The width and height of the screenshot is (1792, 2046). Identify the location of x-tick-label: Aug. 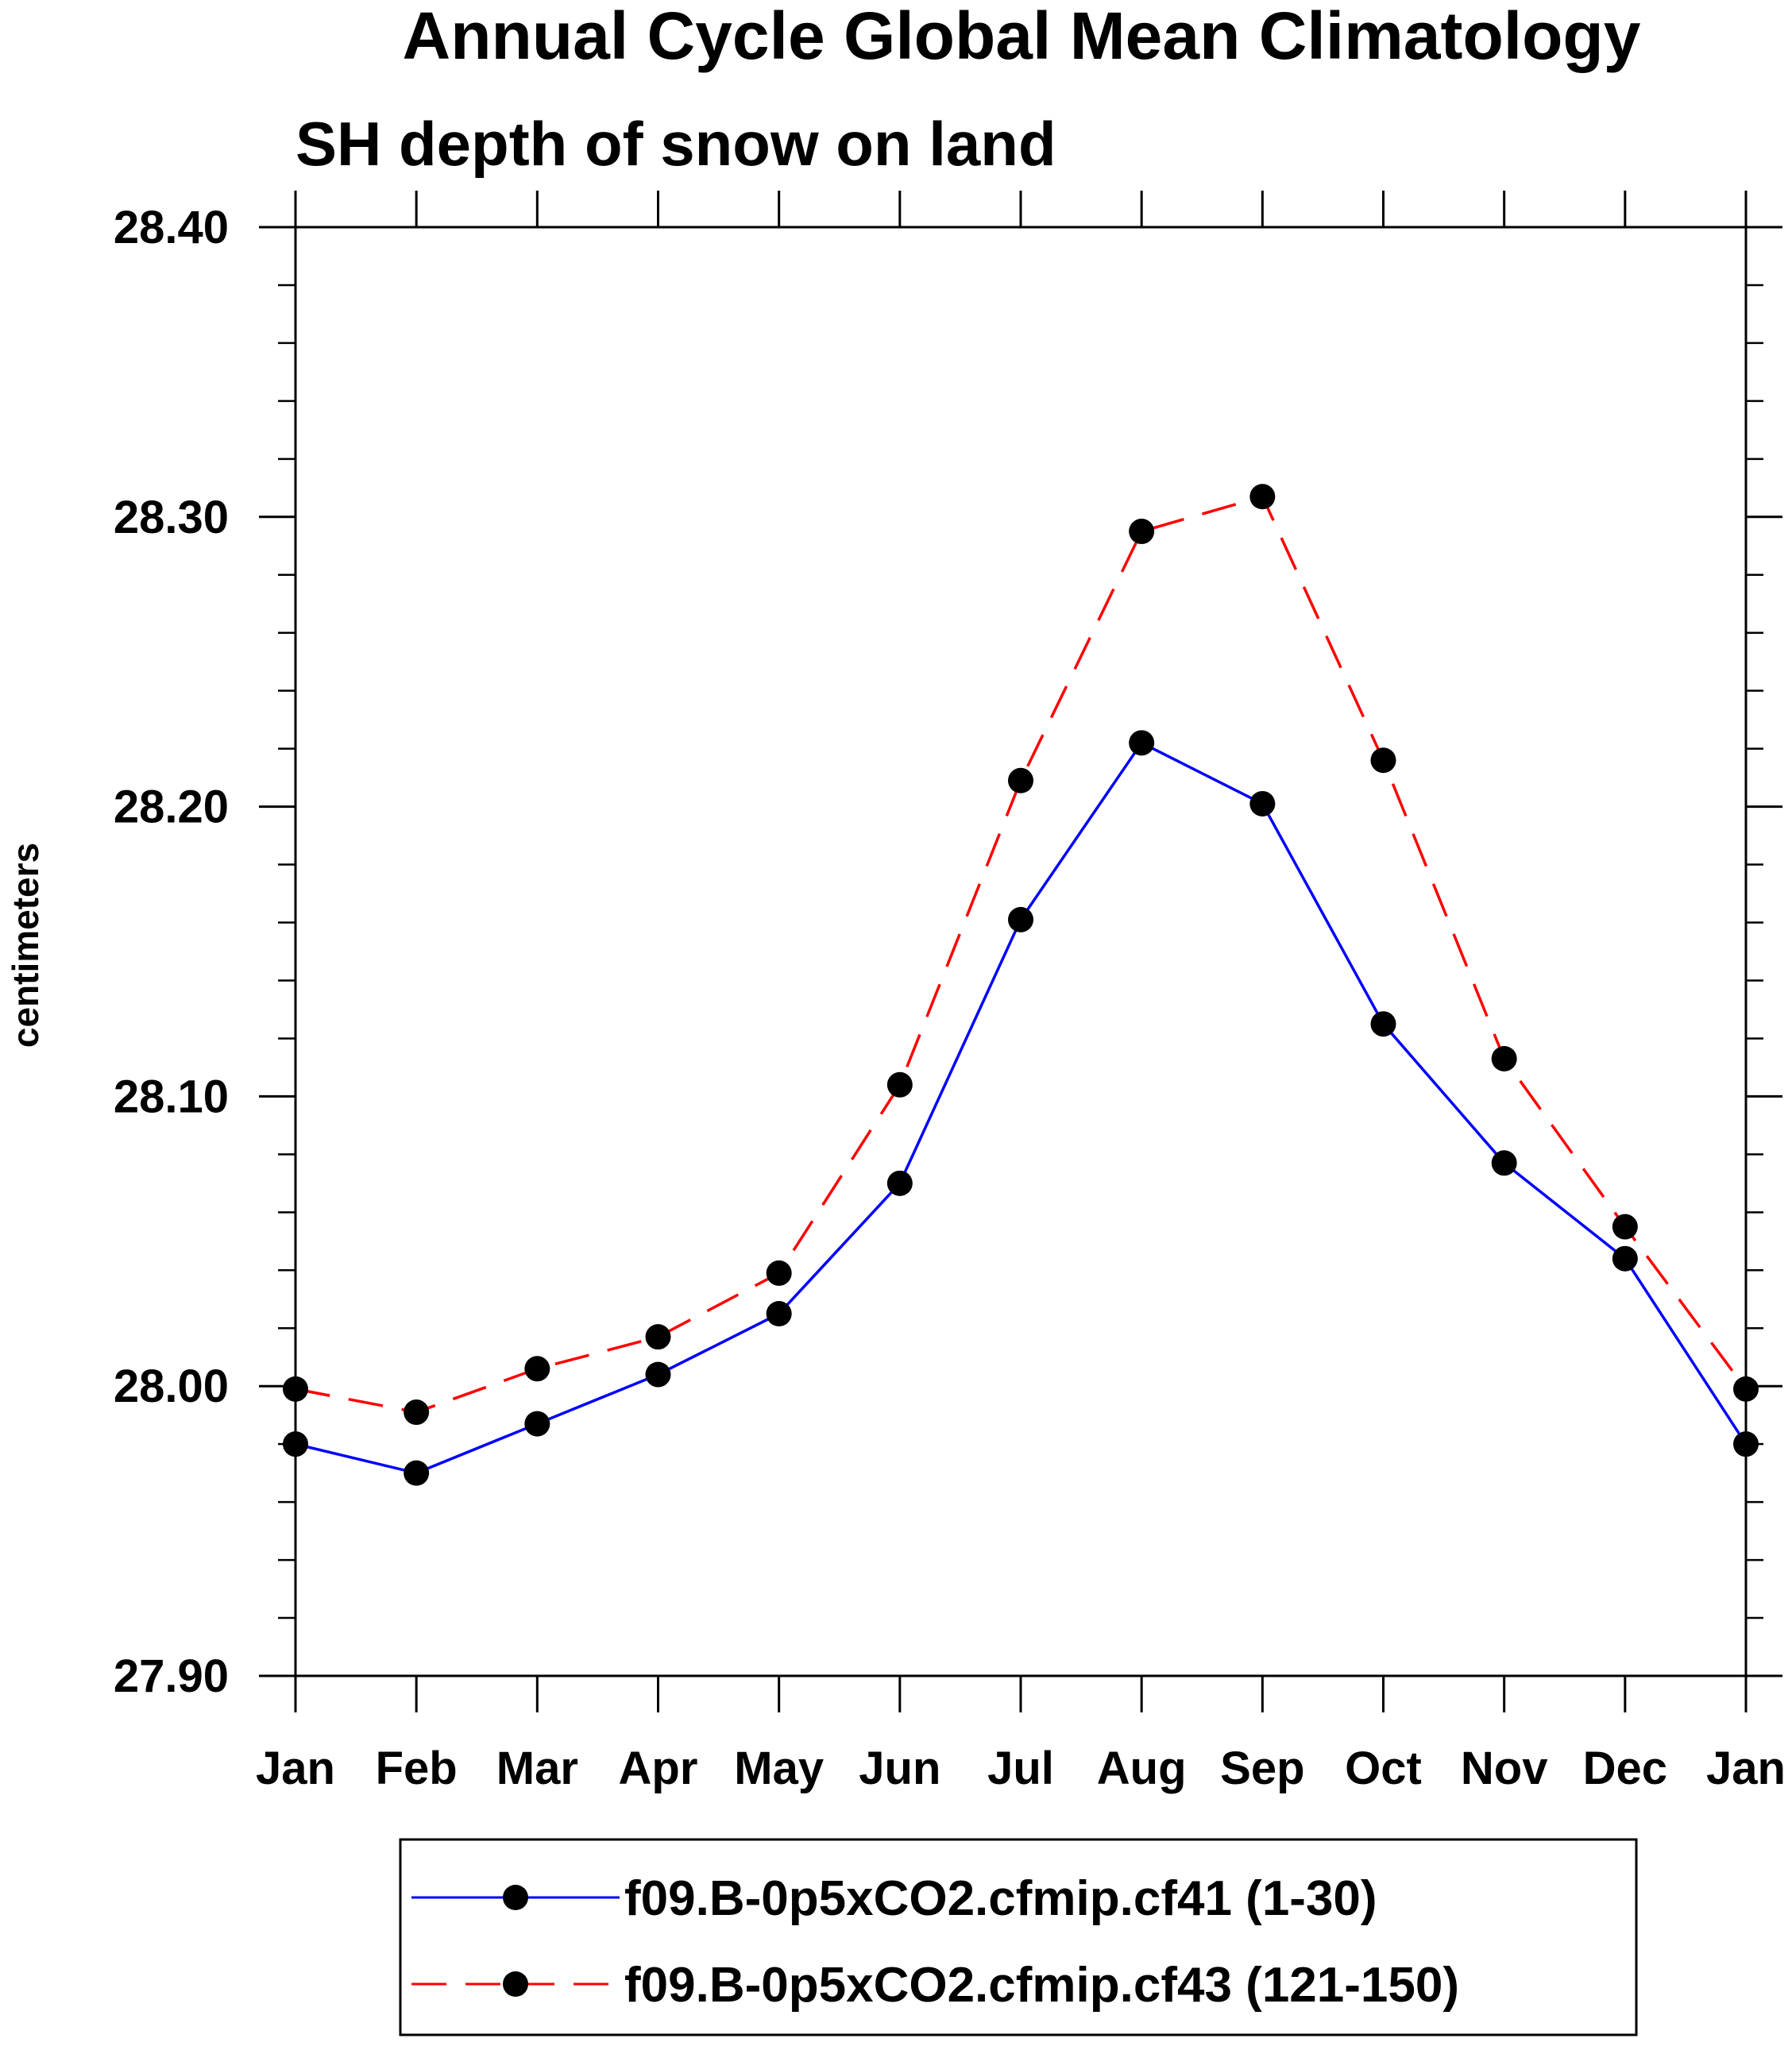
(1142, 1768).